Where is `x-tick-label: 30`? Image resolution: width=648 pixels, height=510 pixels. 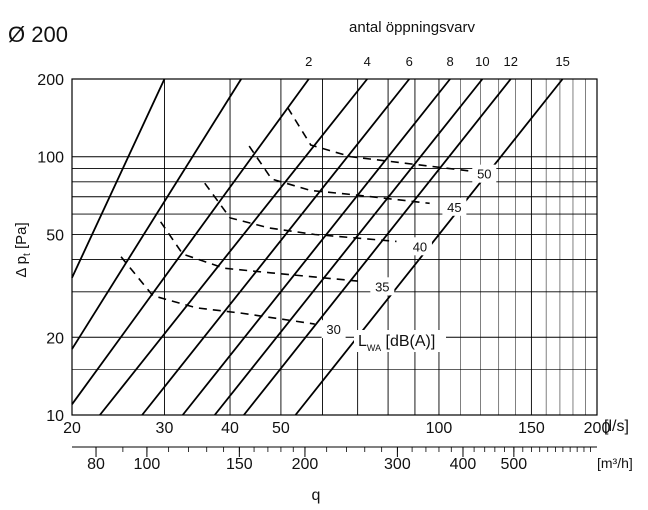
x-tick-label: 30 is located at coordinates (165, 428).